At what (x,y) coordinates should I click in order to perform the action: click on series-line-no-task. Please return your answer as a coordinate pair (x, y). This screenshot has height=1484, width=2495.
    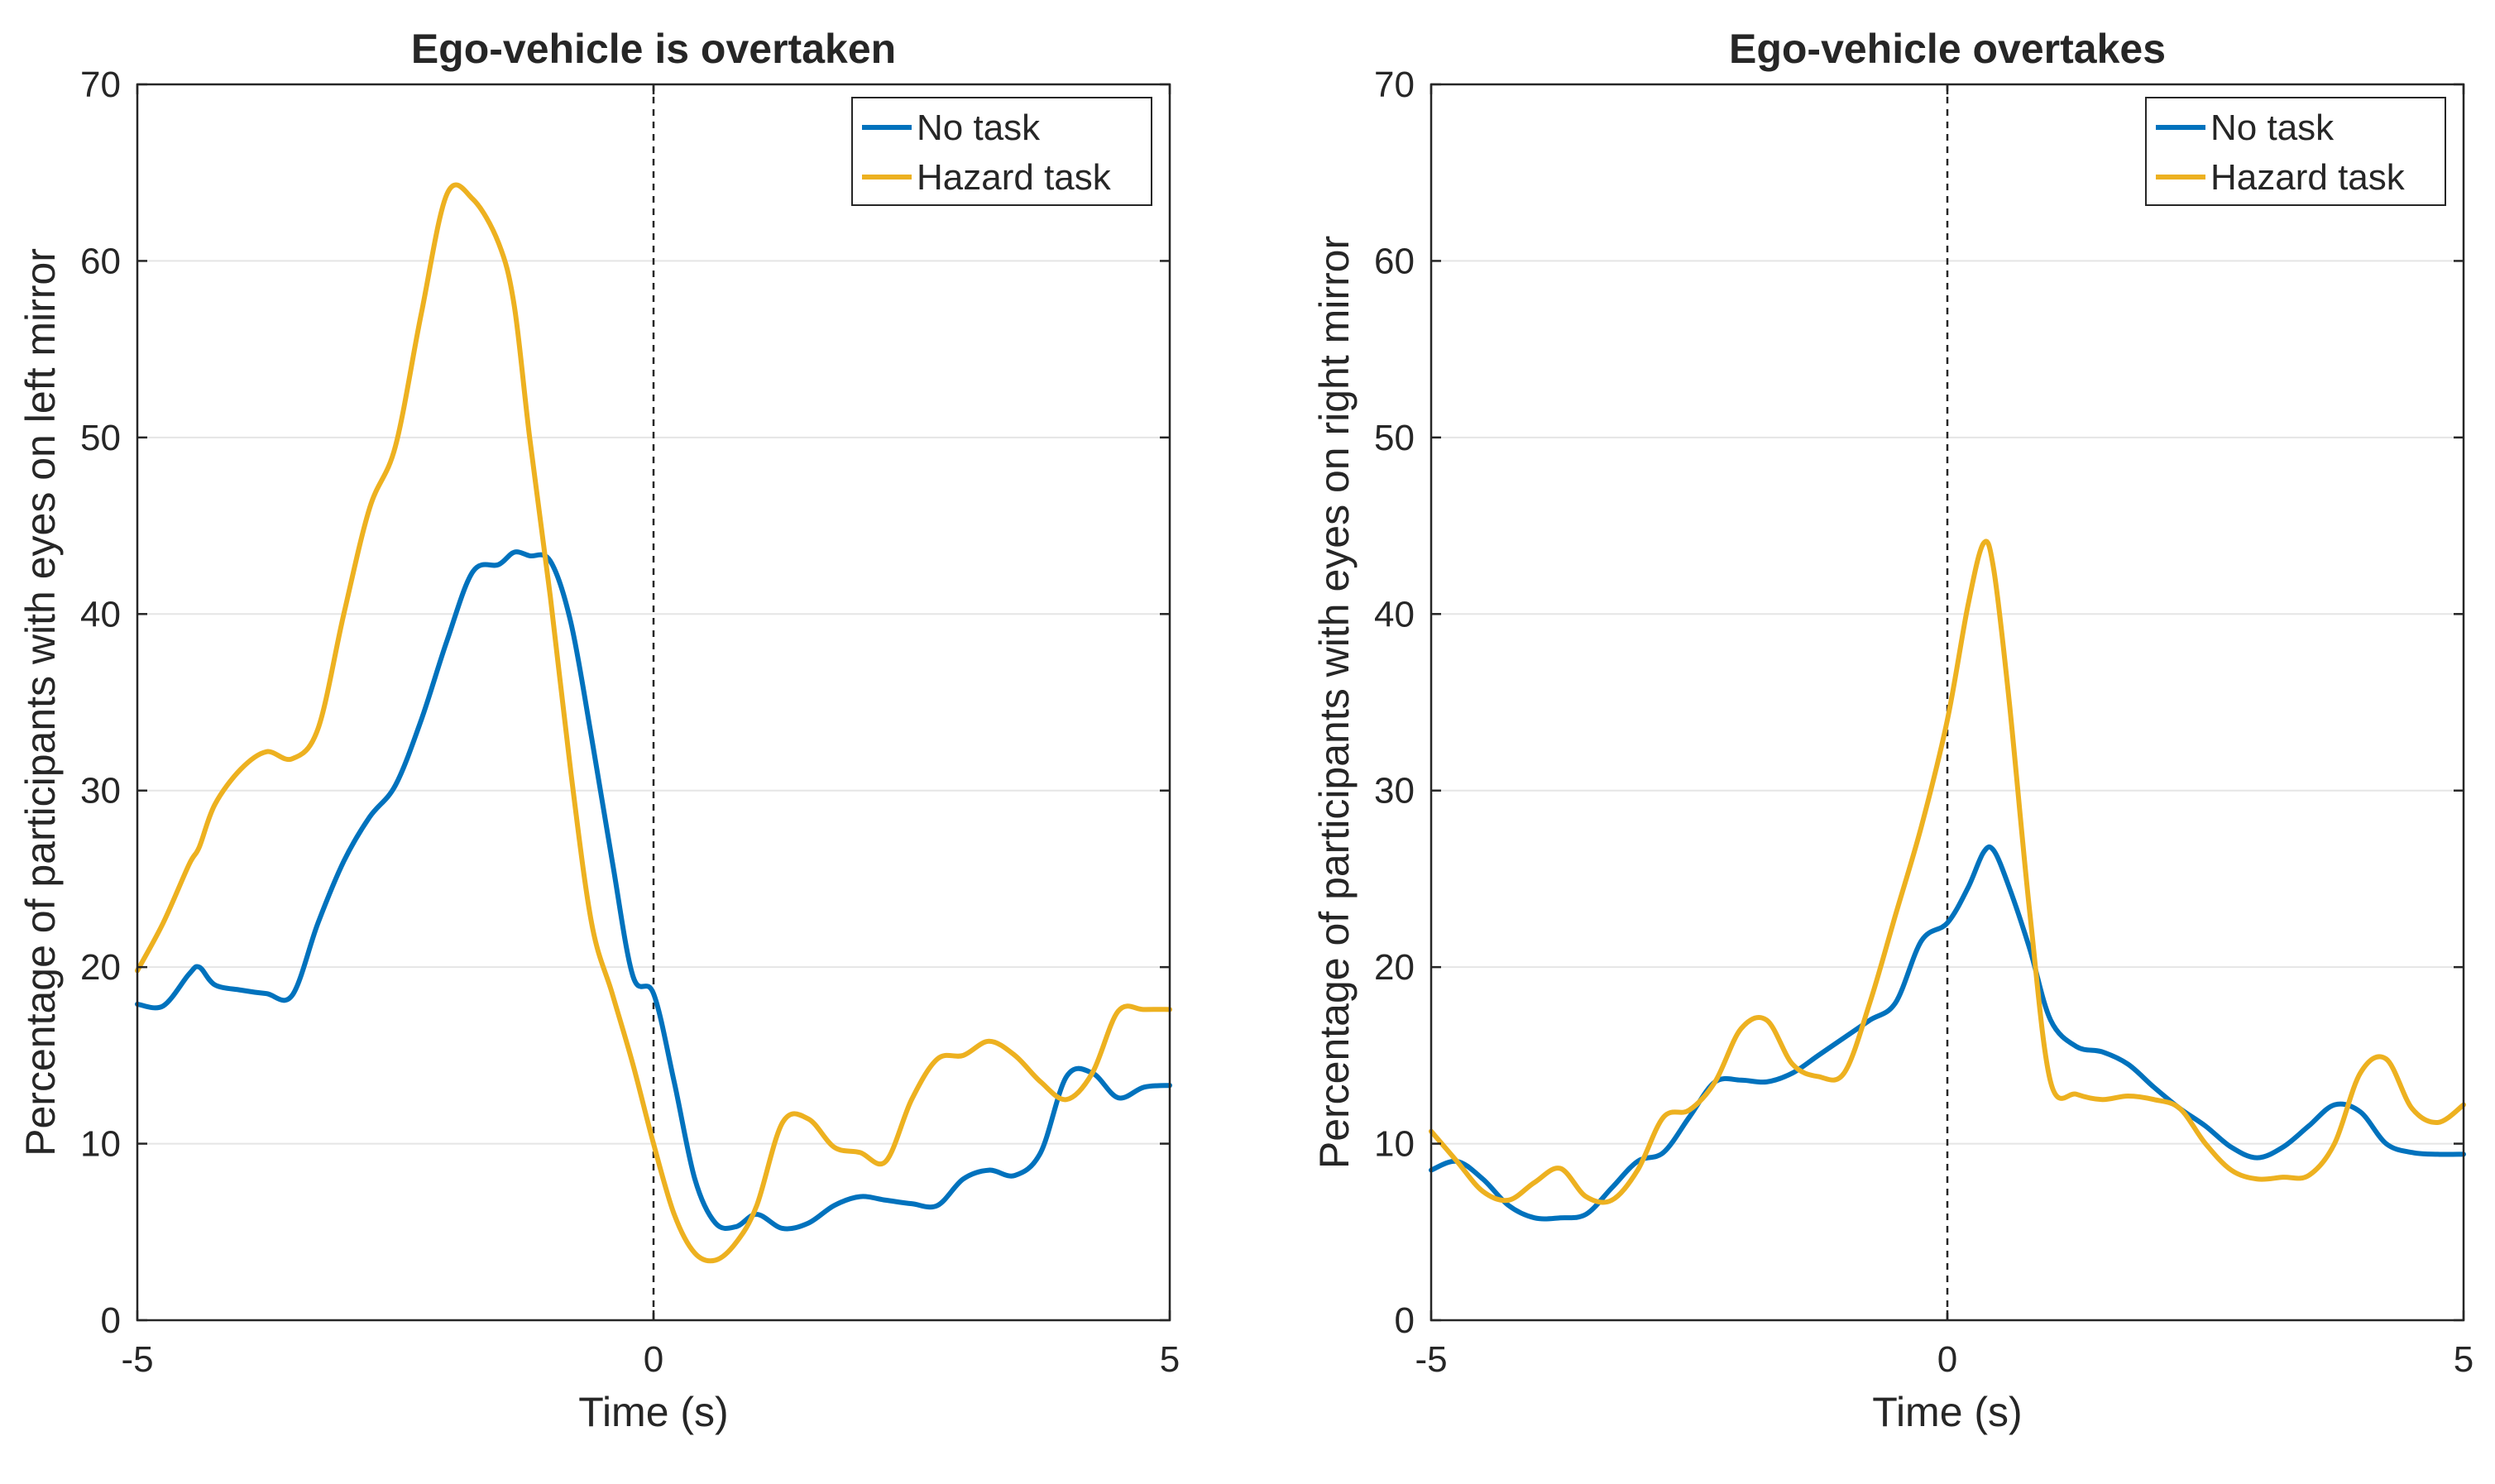
    Looking at the image, I should click on (1948, 1033).